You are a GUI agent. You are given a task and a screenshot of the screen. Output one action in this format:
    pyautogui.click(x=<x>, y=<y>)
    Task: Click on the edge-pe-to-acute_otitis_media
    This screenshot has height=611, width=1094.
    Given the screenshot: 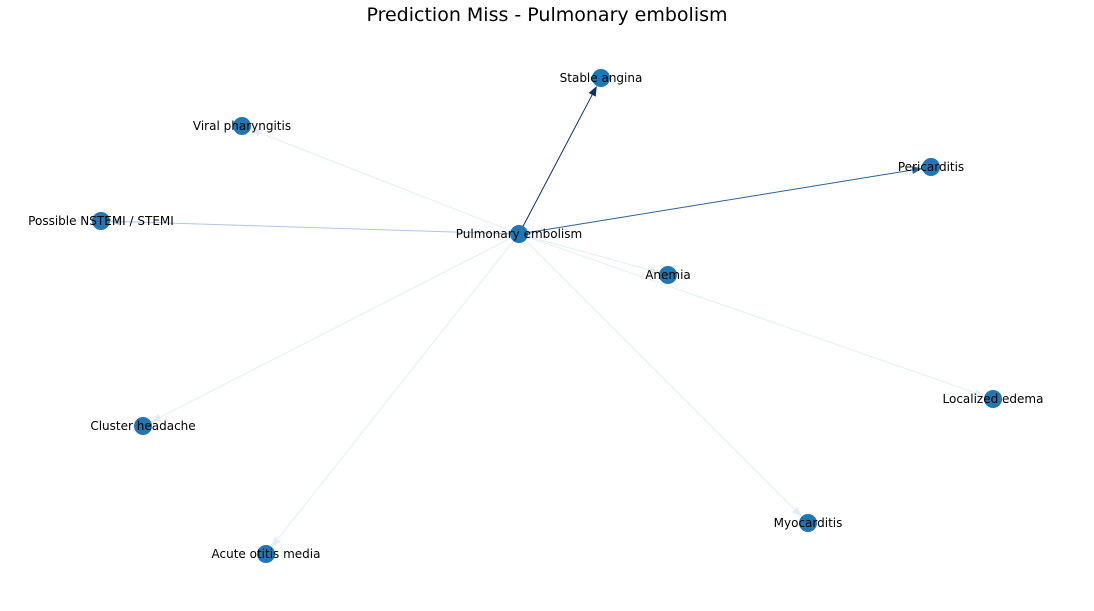 What is the action you would take?
    pyautogui.click(x=398, y=386)
    